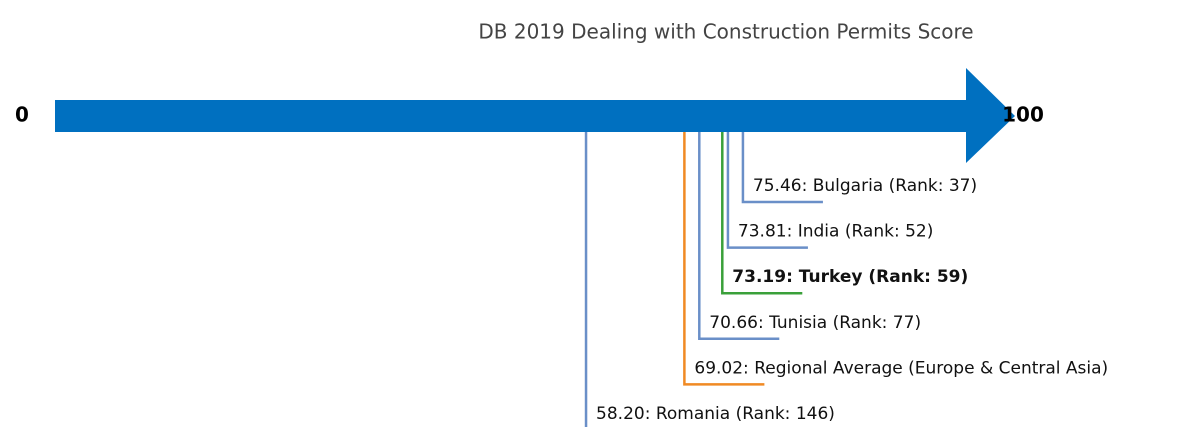 This screenshot has height=427, width=1203. What do you see at coordinates (22, 115) in the screenshot?
I see `tick-label: 0` at bounding box center [22, 115].